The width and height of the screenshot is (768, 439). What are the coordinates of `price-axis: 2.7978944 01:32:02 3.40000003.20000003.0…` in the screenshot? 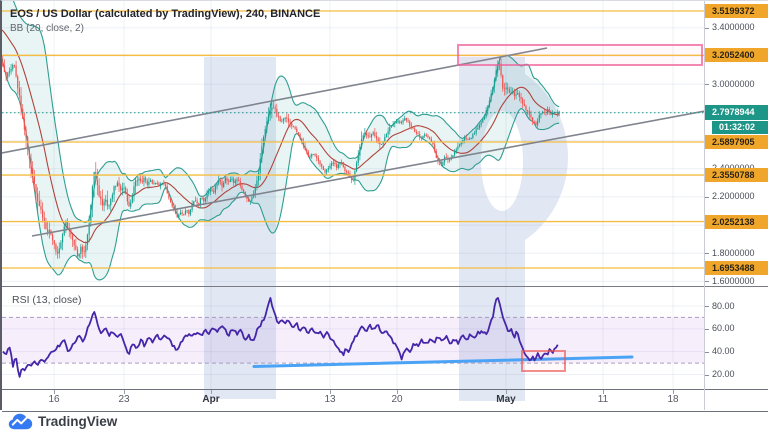 It's located at (736, 205).